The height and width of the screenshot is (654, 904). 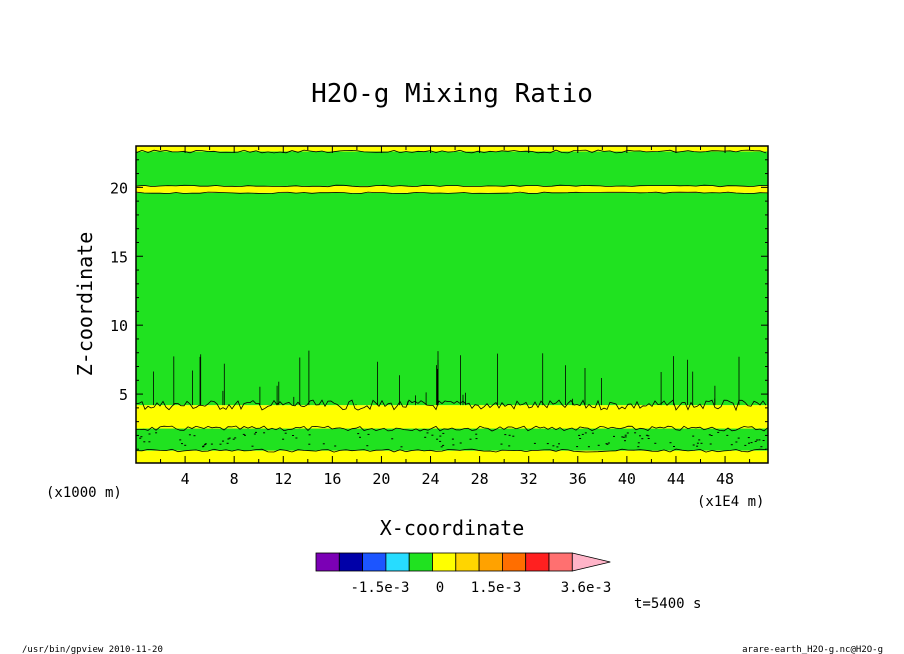 What do you see at coordinates (119, 257) in the screenshot?
I see `y-tick-label: 15` at bounding box center [119, 257].